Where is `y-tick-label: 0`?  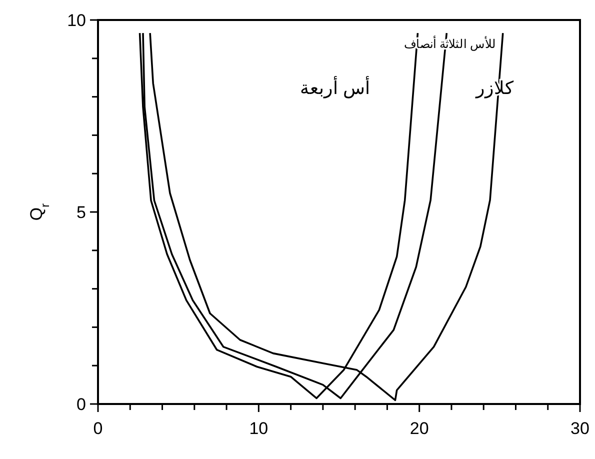 y-tick-label: 0 is located at coordinates (81, 404).